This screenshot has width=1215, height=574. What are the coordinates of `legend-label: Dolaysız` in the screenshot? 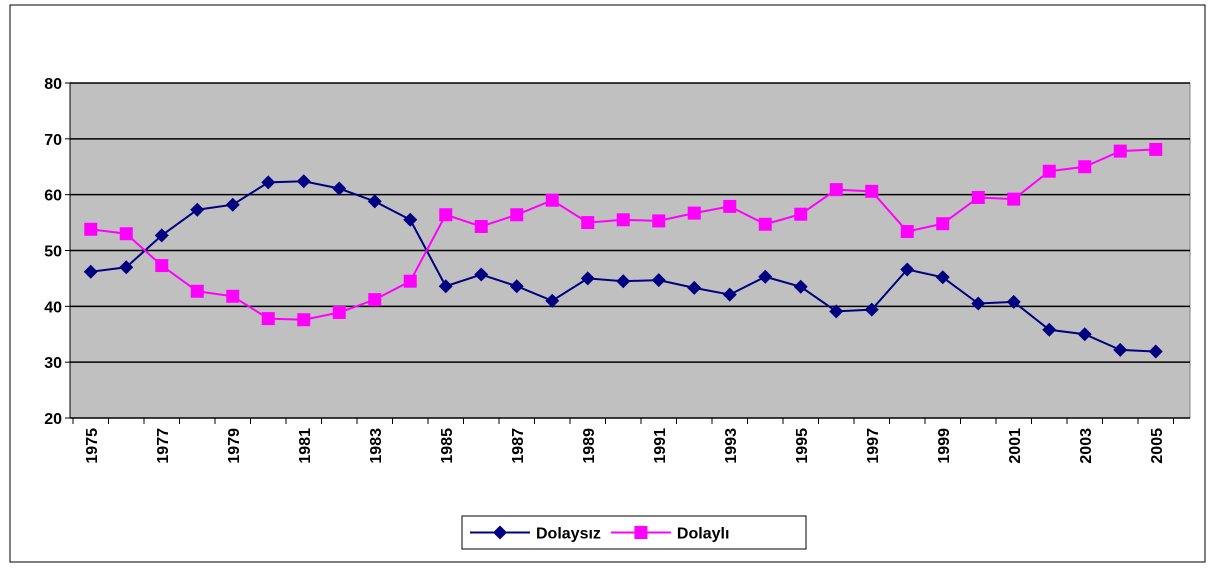 It's located at (568, 534).